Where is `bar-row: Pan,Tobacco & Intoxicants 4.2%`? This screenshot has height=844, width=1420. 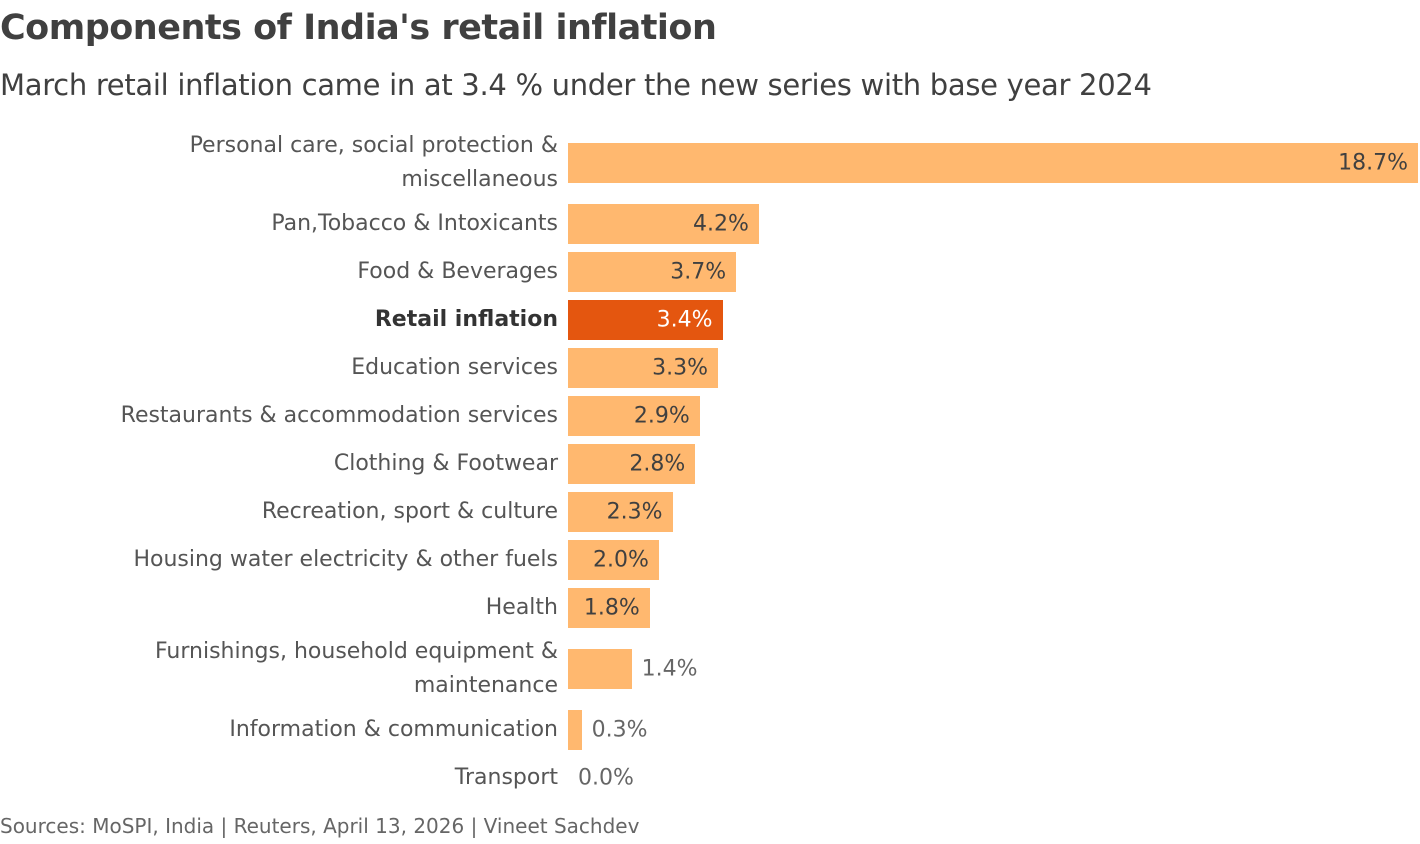 bar-row: Pan,Tobacco & Intoxicants 4.2% is located at coordinates (710, 224).